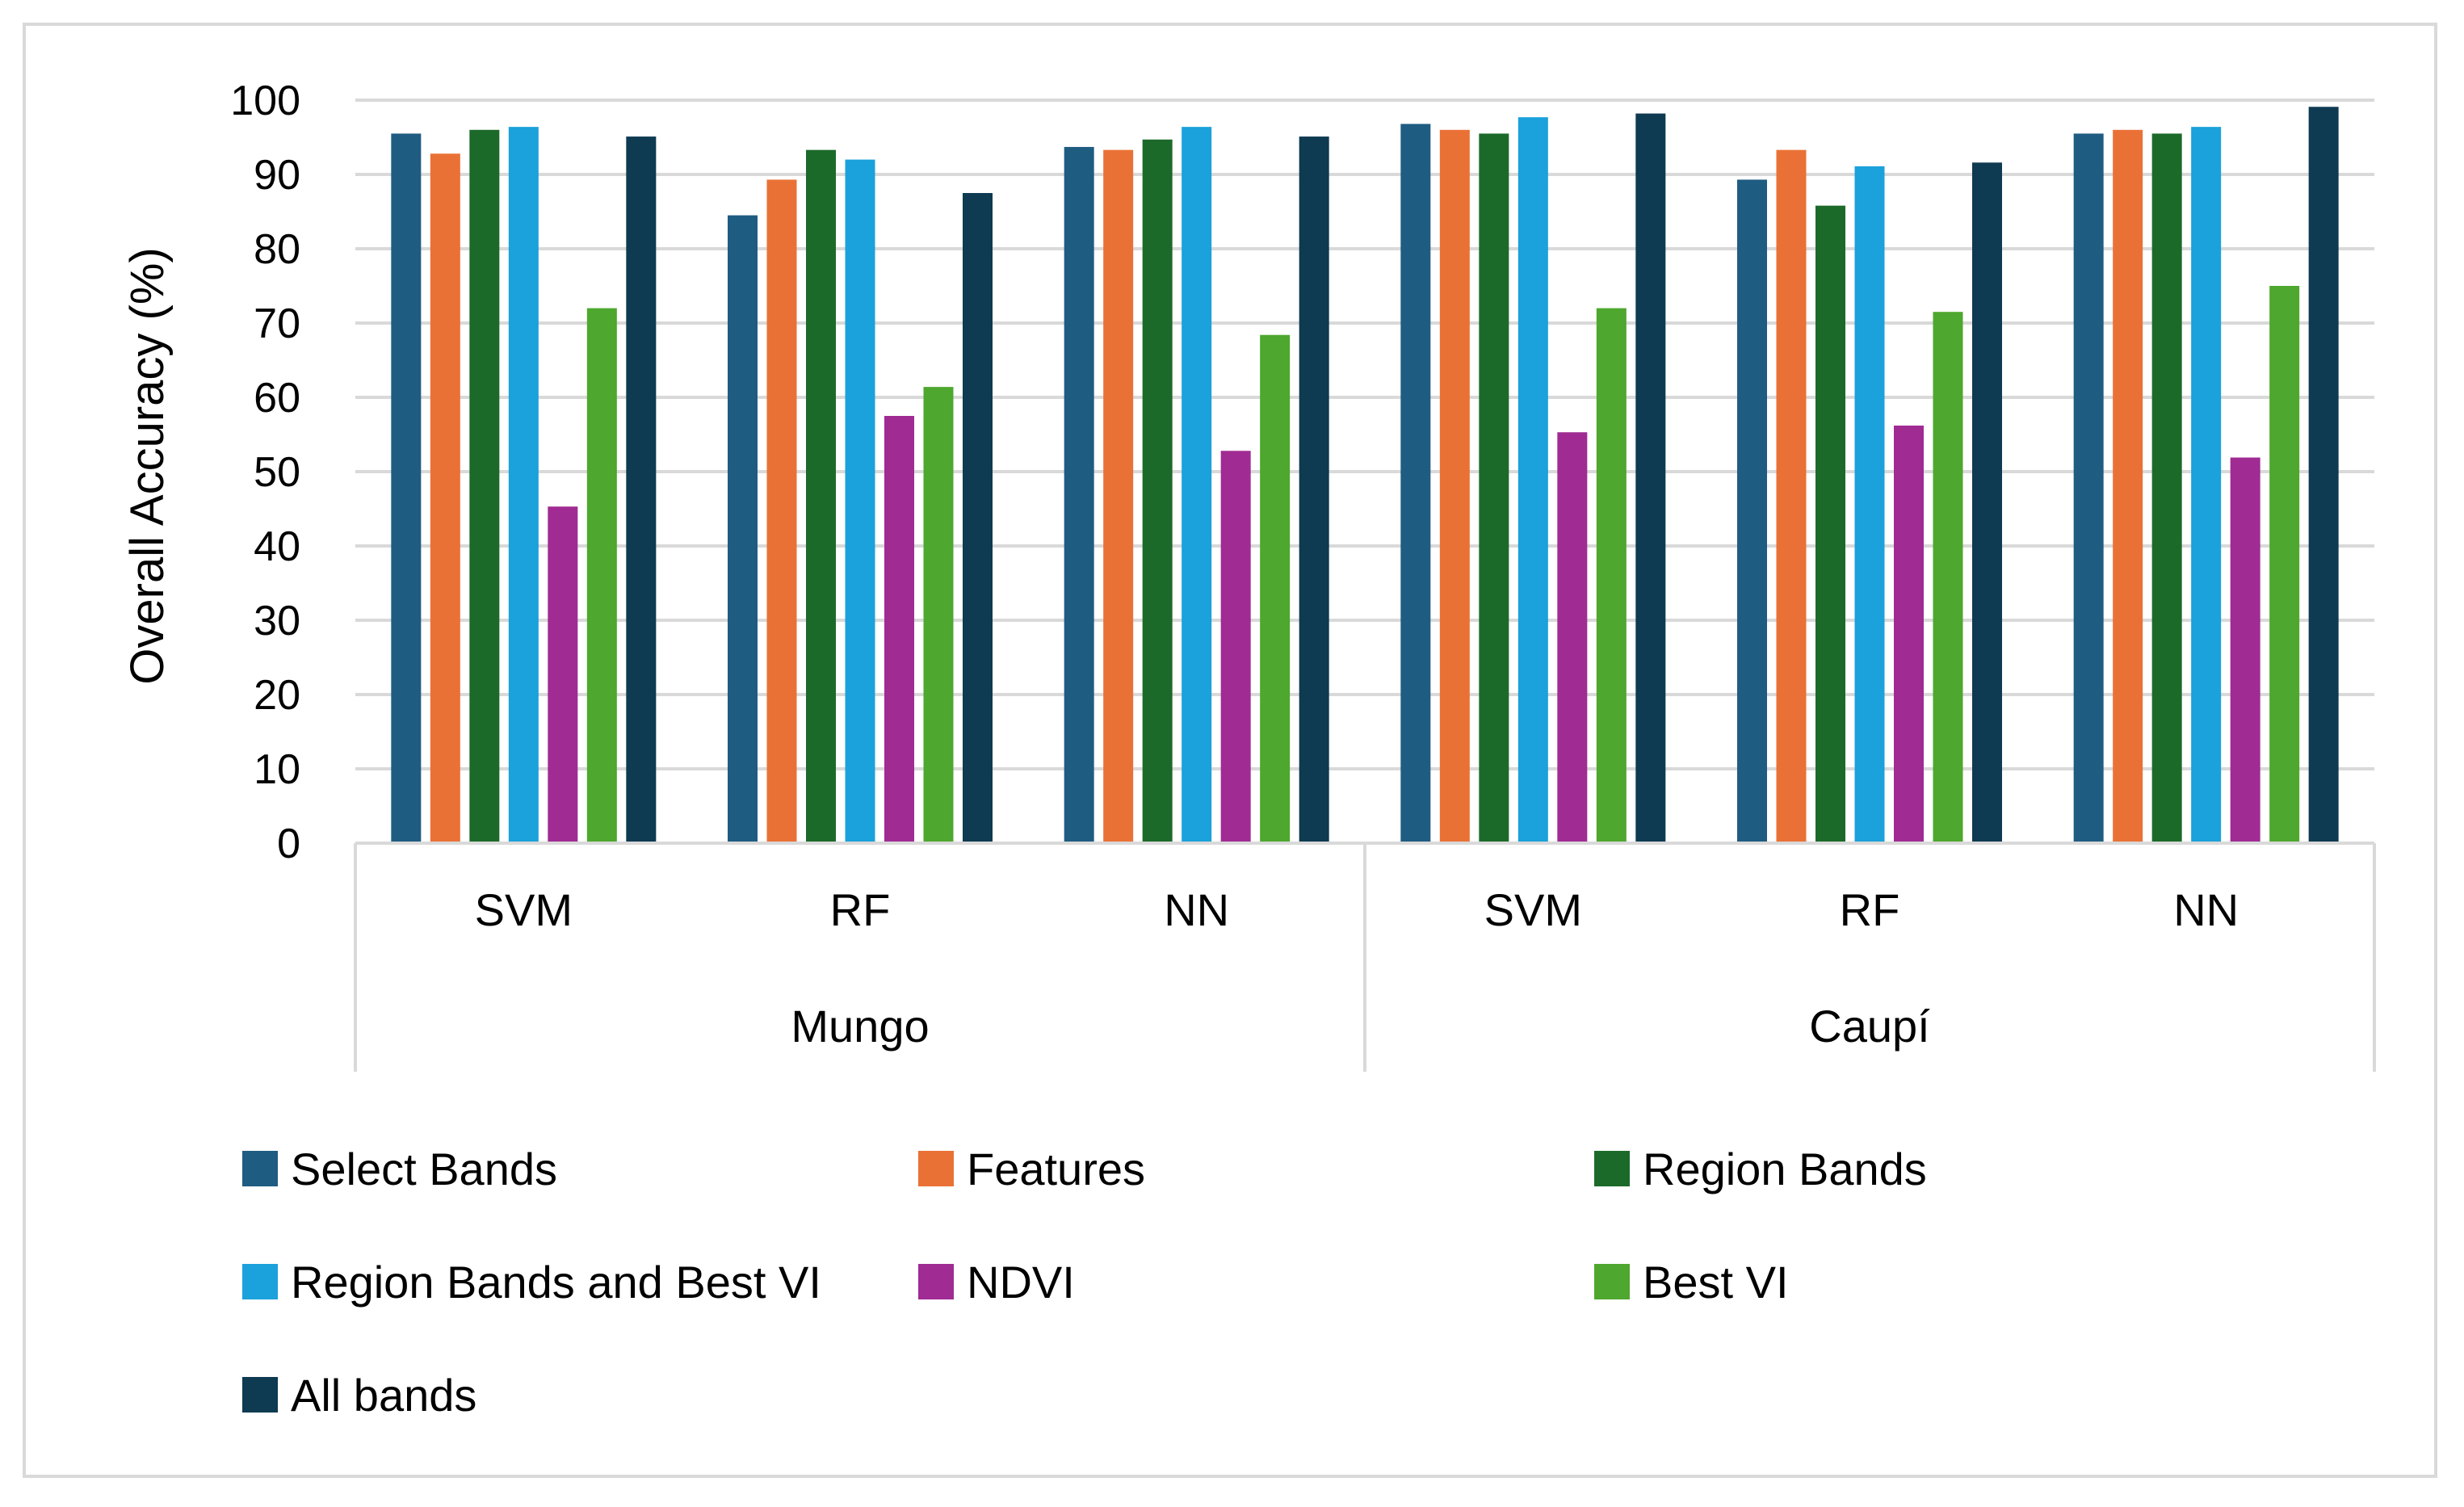  I want to click on y-axis-title: Overall Accuracy (%), so click(147, 465).